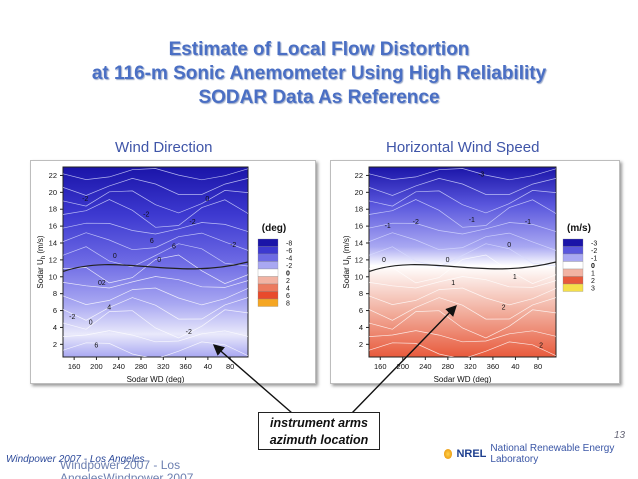  Describe the element at coordinates (463, 147) in the screenshot. I see `wind-speed-title: Horizontal Wind Speed` at that location.